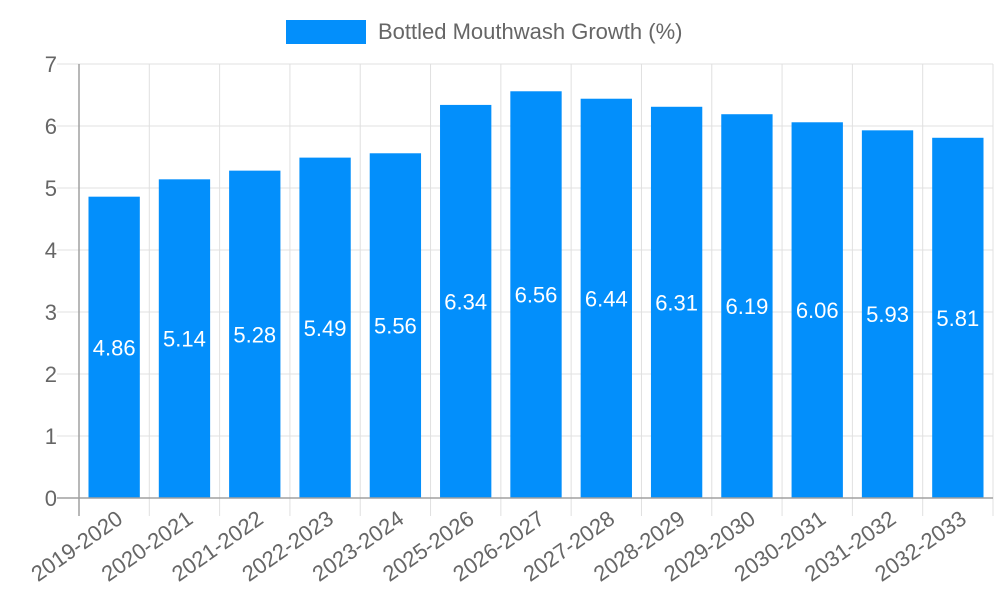 The image size is (1000, 600). I want to click on bar-value-label: 6.06, so click(817, 310).